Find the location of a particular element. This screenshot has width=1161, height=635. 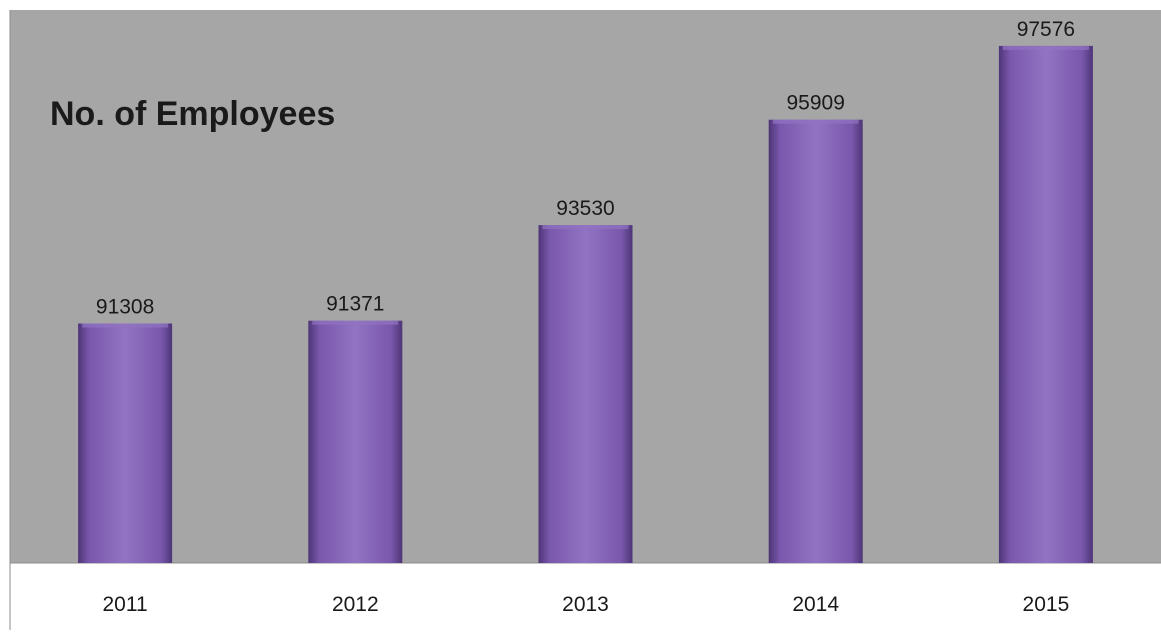

bar-2014 is located at coordinates (815, 341).